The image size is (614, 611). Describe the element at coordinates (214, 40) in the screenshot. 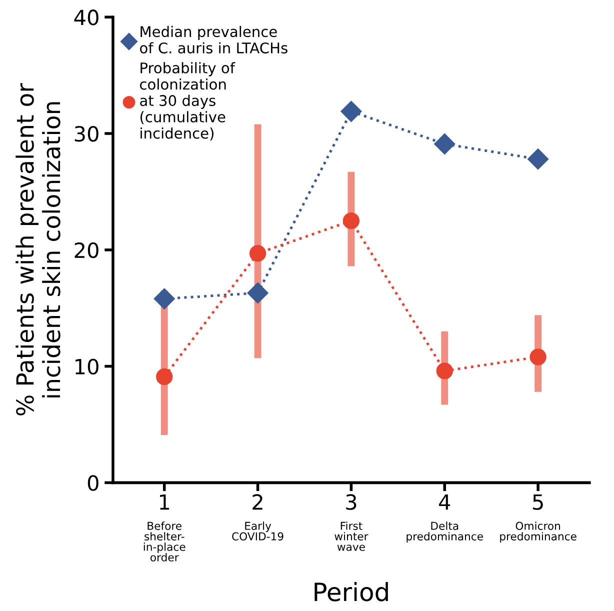

I see `legend-label: Median prevalence of C. auris in LTACHs` at that location.